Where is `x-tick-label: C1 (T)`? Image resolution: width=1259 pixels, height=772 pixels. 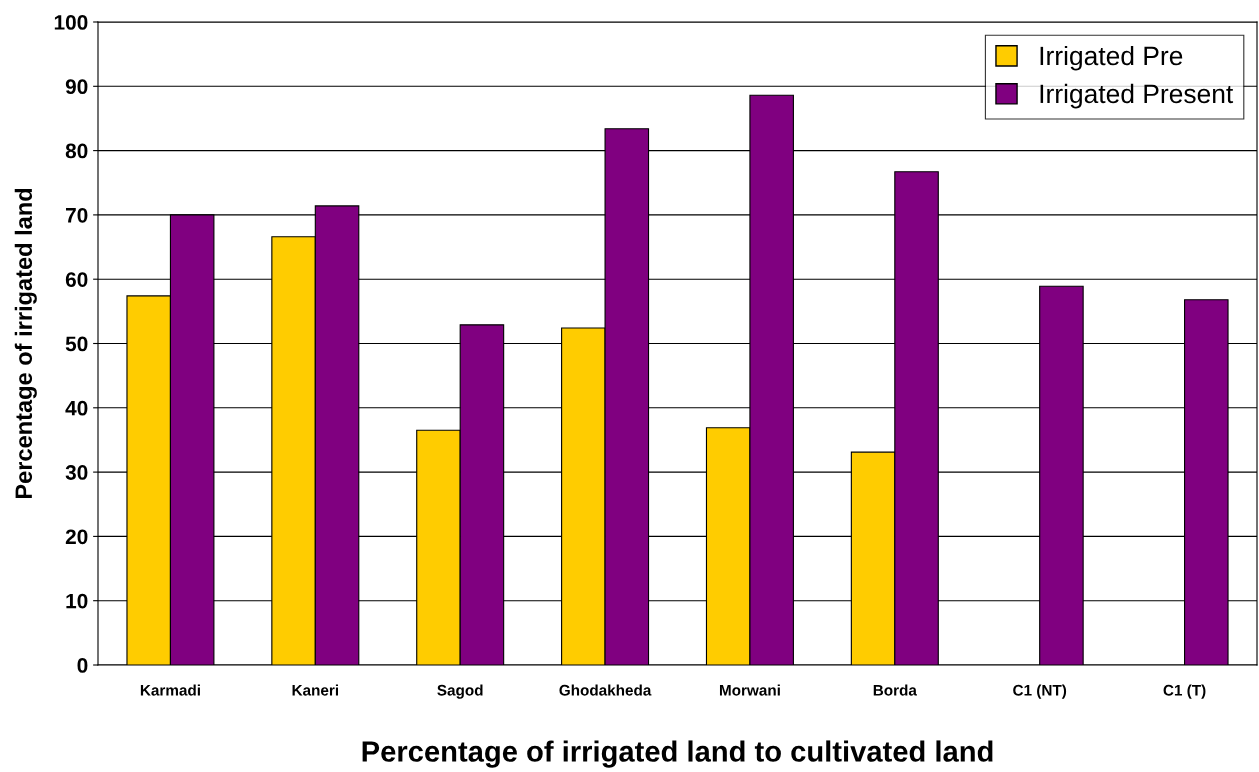 x-tick-label: C1 (T) is located at coordinates (1184, 691).